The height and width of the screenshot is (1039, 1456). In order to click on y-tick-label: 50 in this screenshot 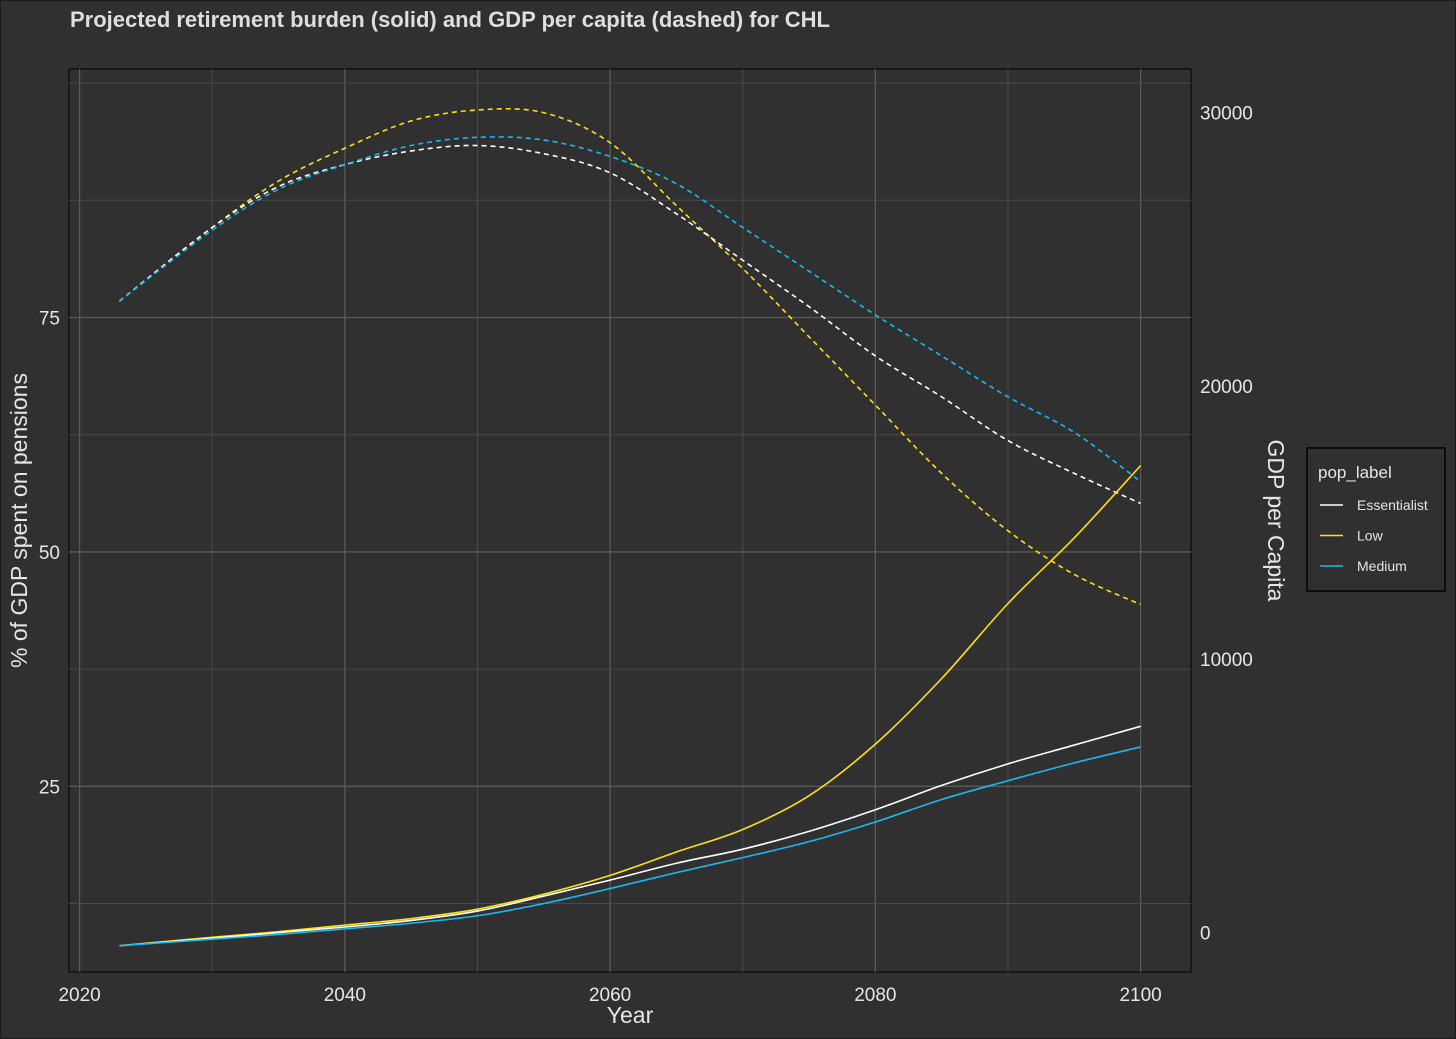, I will do `click(49, 553)`.